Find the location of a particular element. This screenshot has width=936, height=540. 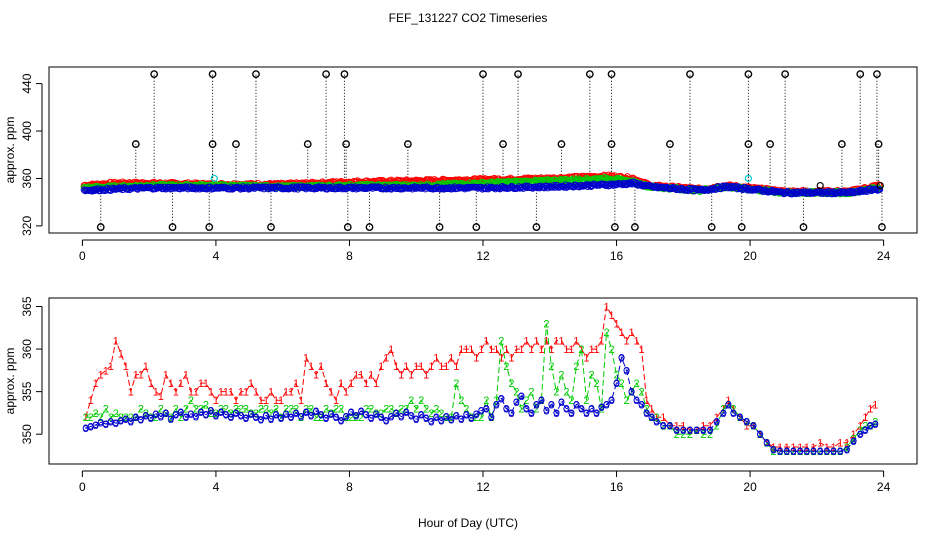

bottom-x-tick-label: 4 is located at coordinates (216, 487).